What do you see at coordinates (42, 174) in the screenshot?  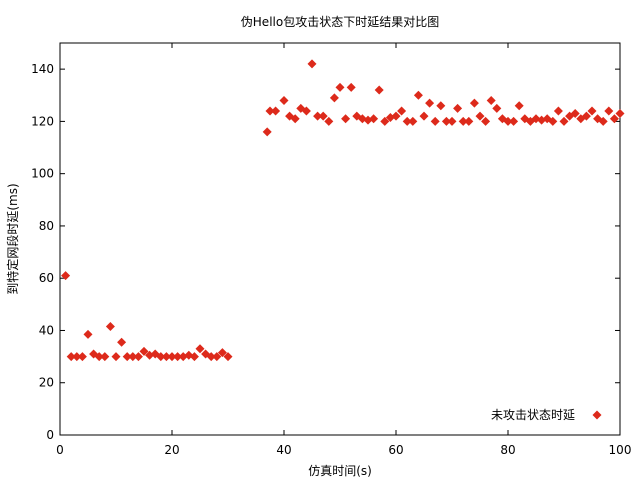 I see `y-tick-label: 100` at bounding box center [42, 174].